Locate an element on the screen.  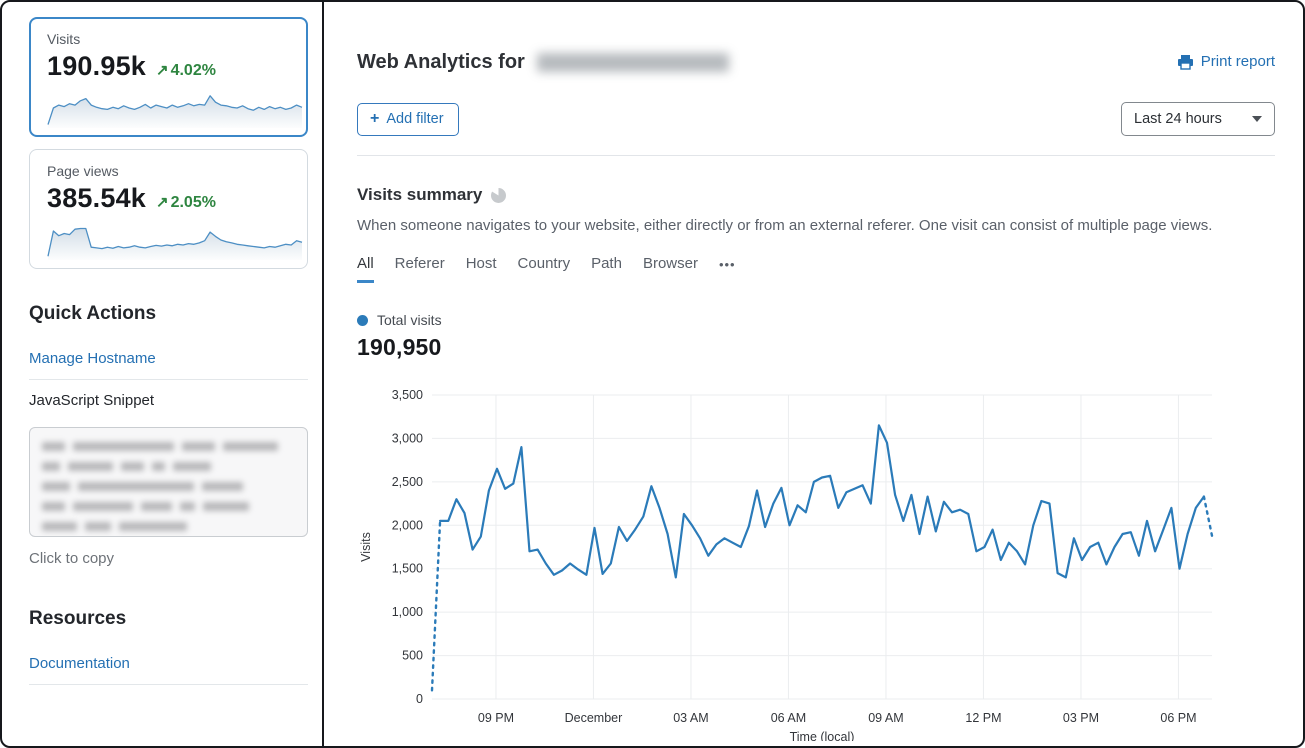
svg-text: 03 AM is located at coordinates (690, 718).